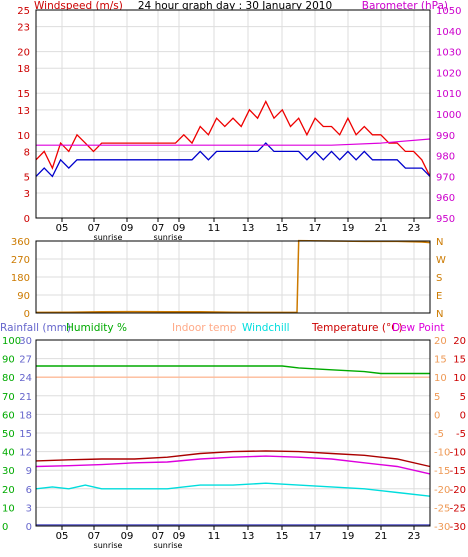 Image resolution: width=468 pixels, height=557 pixels. I want to click on panel1-sunrise-label-1: sunrise, so click(168, 237).